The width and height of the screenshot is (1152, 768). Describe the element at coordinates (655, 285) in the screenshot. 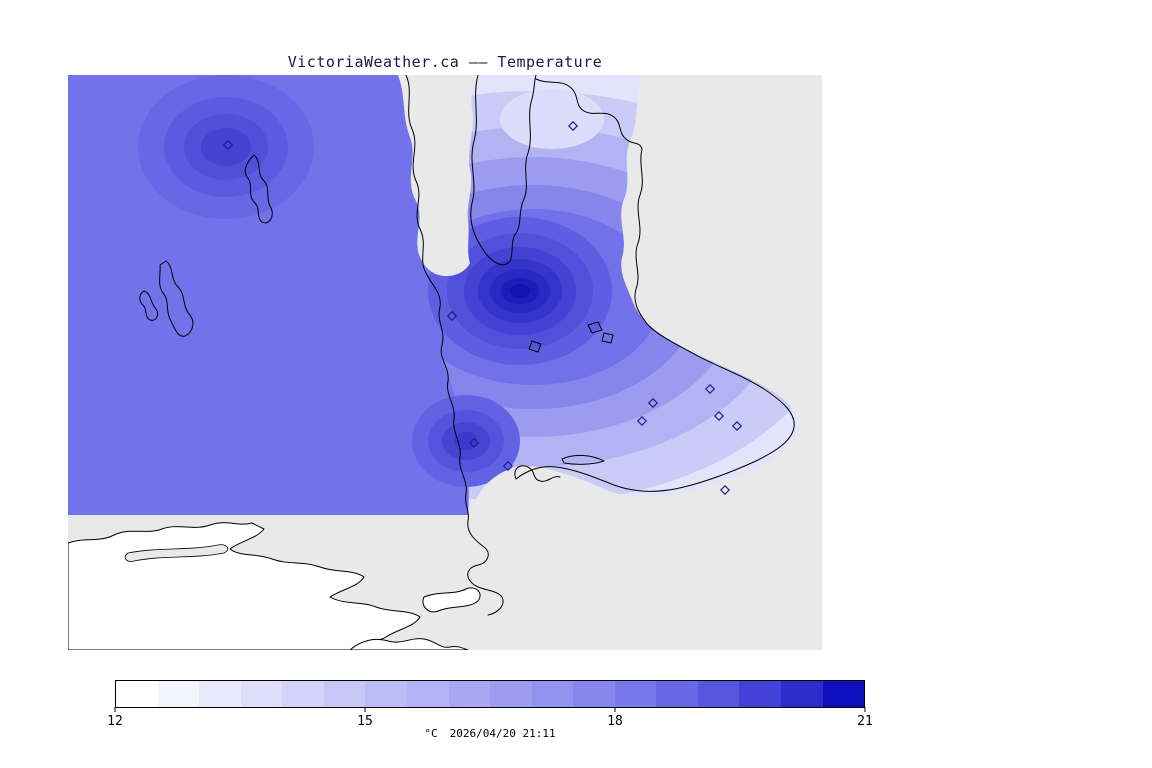

I see `coastline-peninsula-east` at that location.